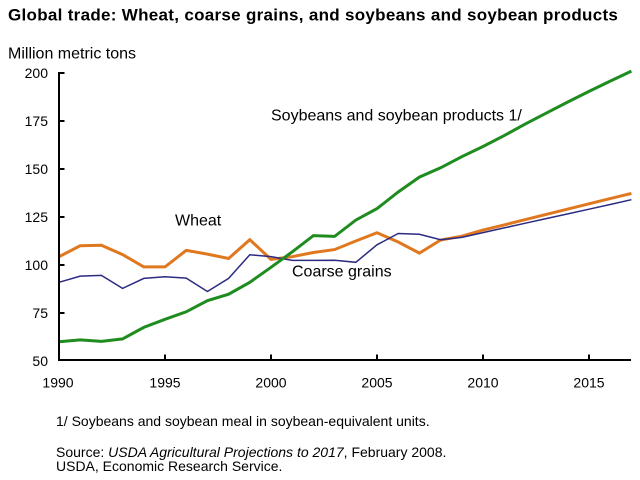 The width and height of the screenshot is (640, 480). I want to click on svg-text:USDA, Economic Research Servic: USDA, Economic Research Service., so click(169, 466).